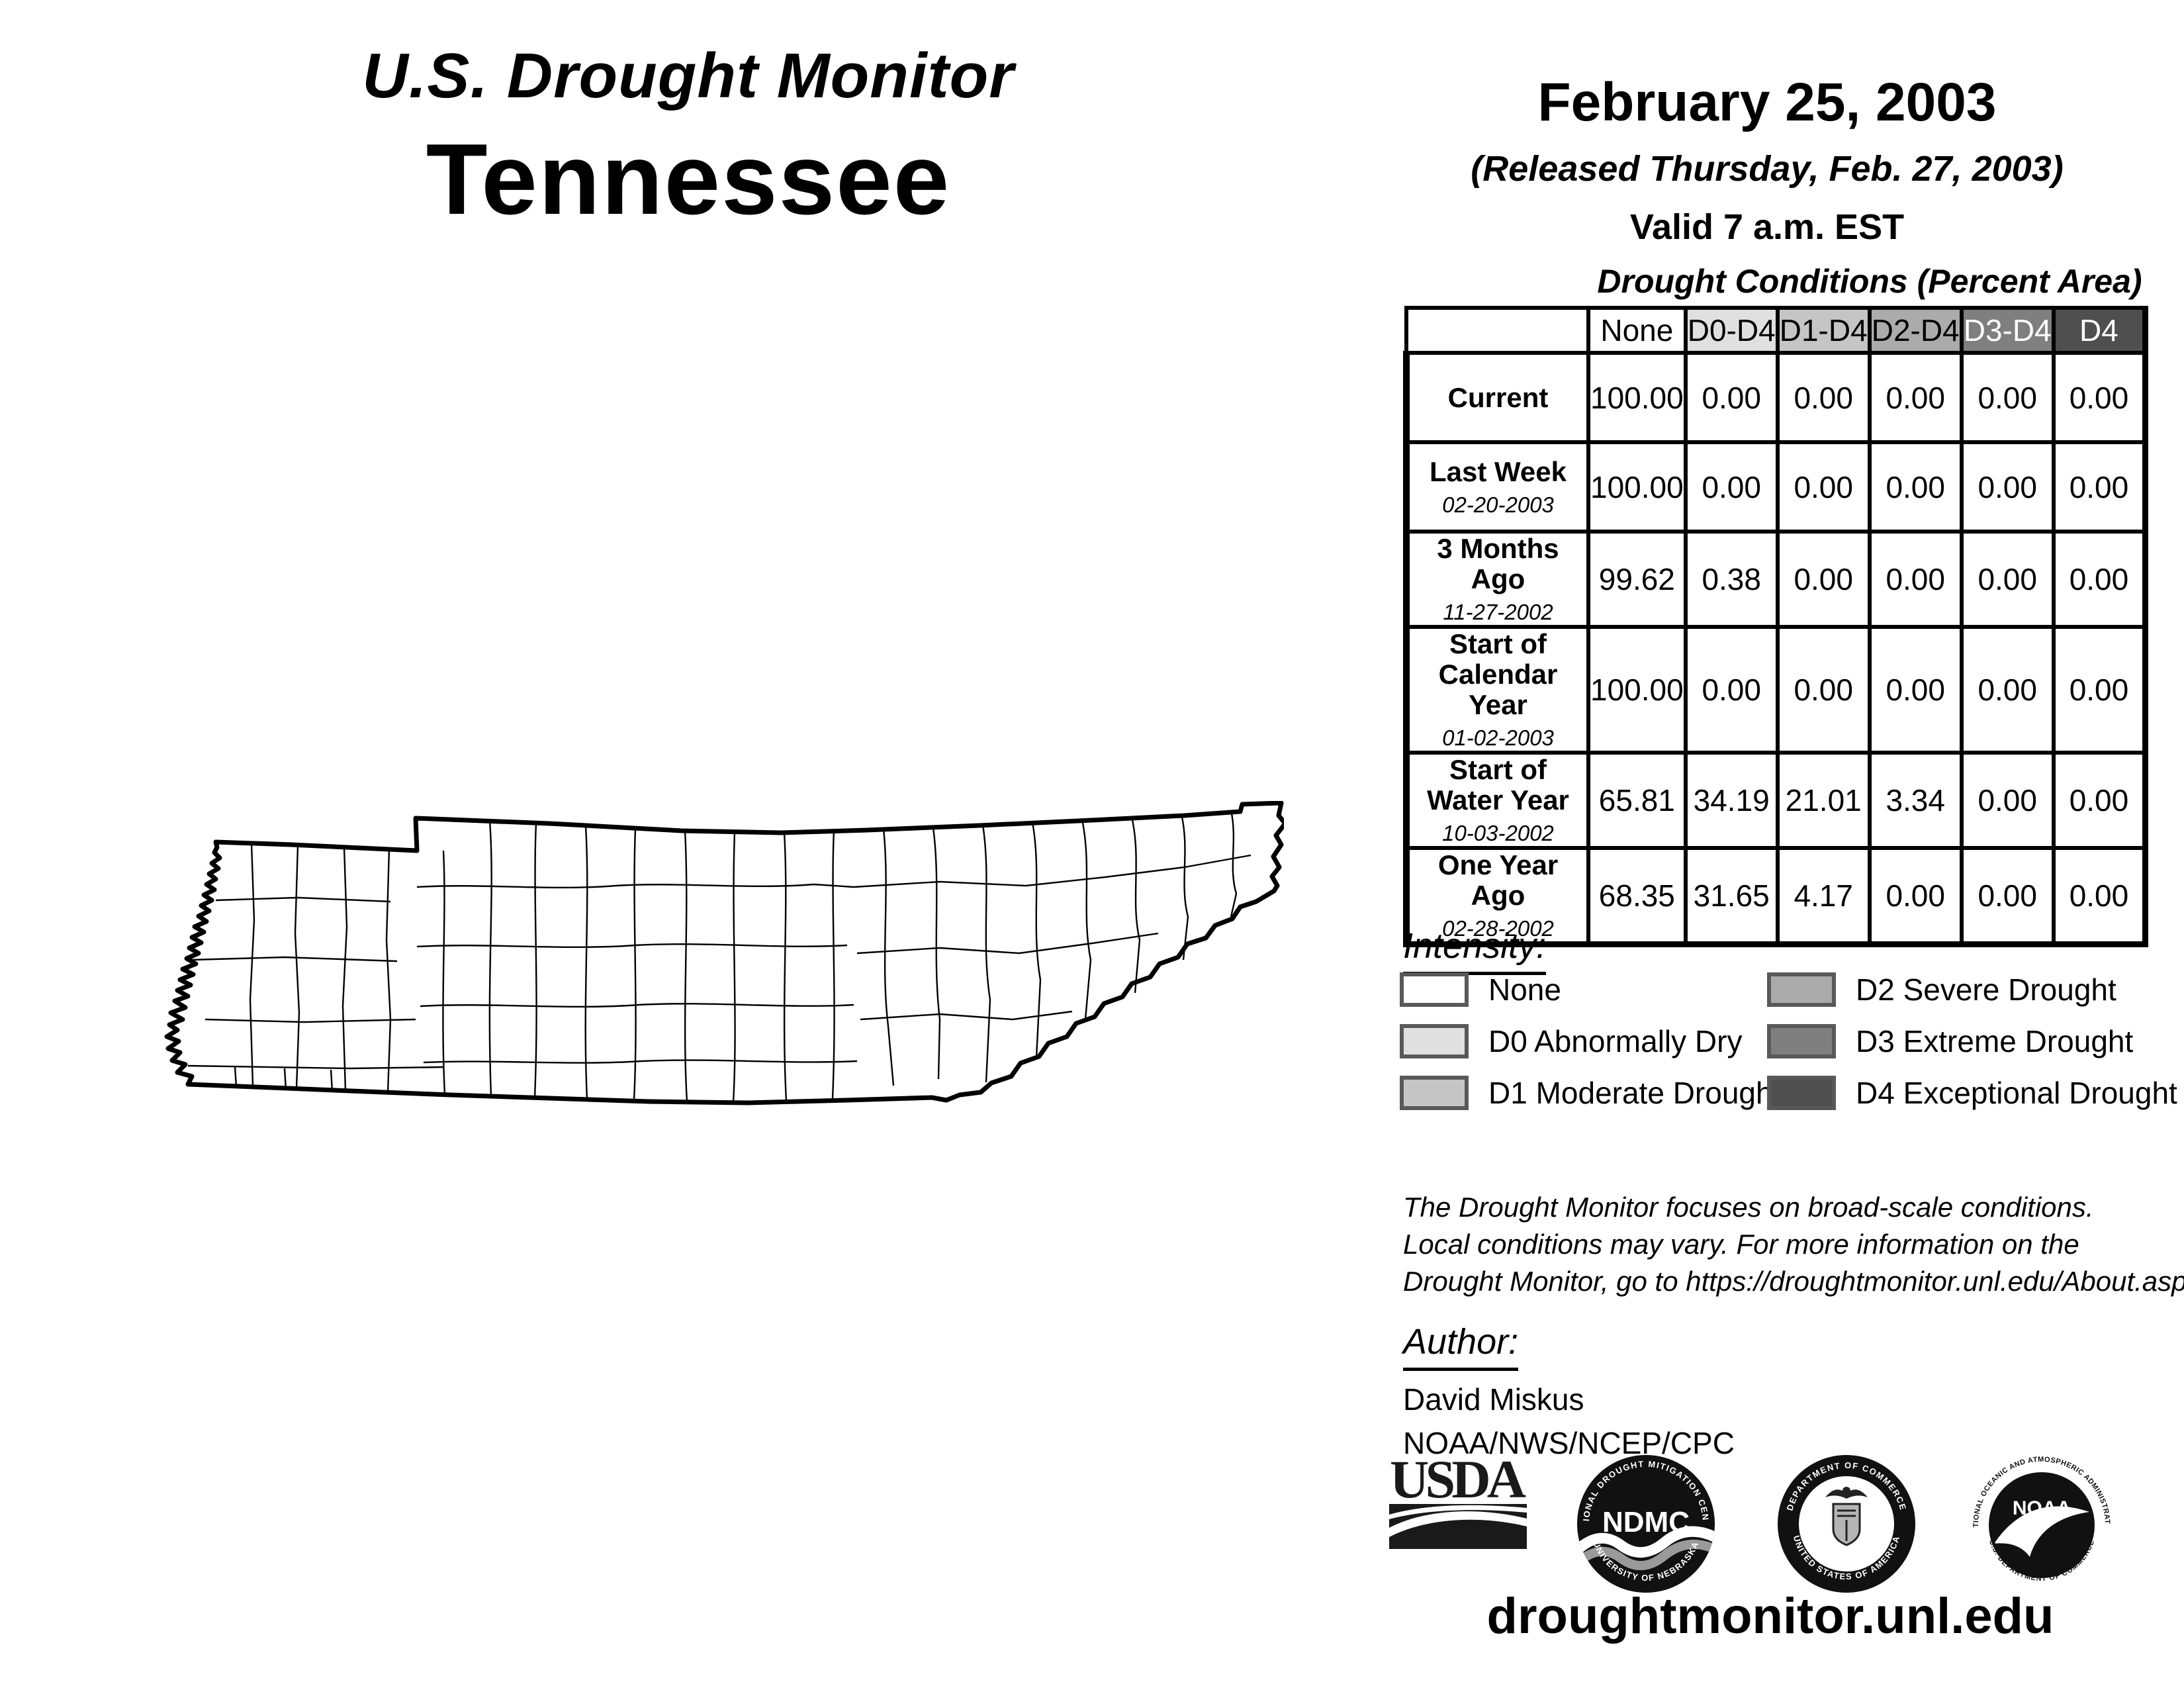  Describe the element at coordinates (688, 75) in the screenshot. I see `report-title: U.S. Drought Monitor` at that location.